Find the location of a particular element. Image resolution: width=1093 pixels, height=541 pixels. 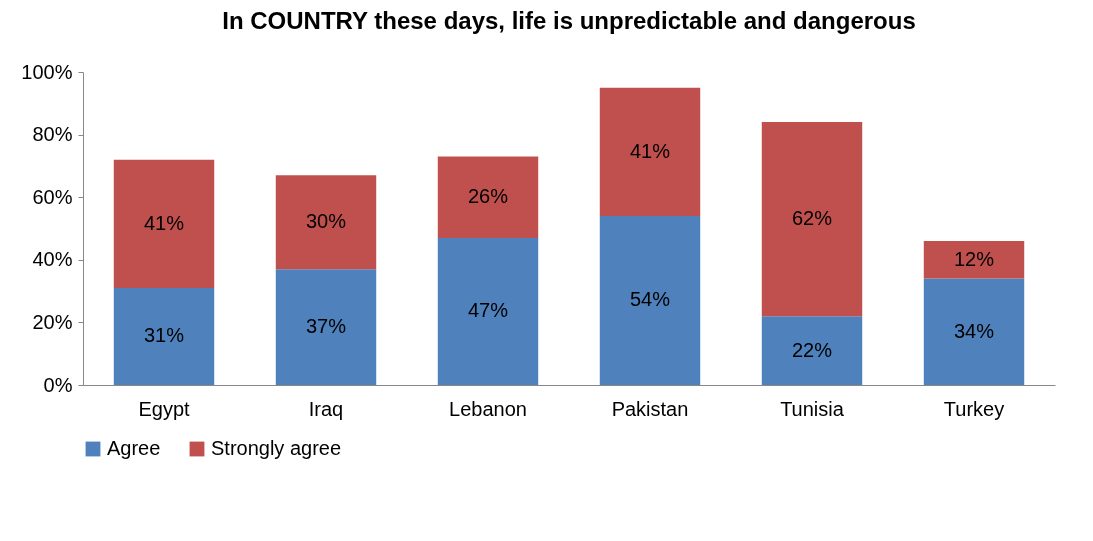

x-tick-label: Iraq is located at coordinates (326, 408).